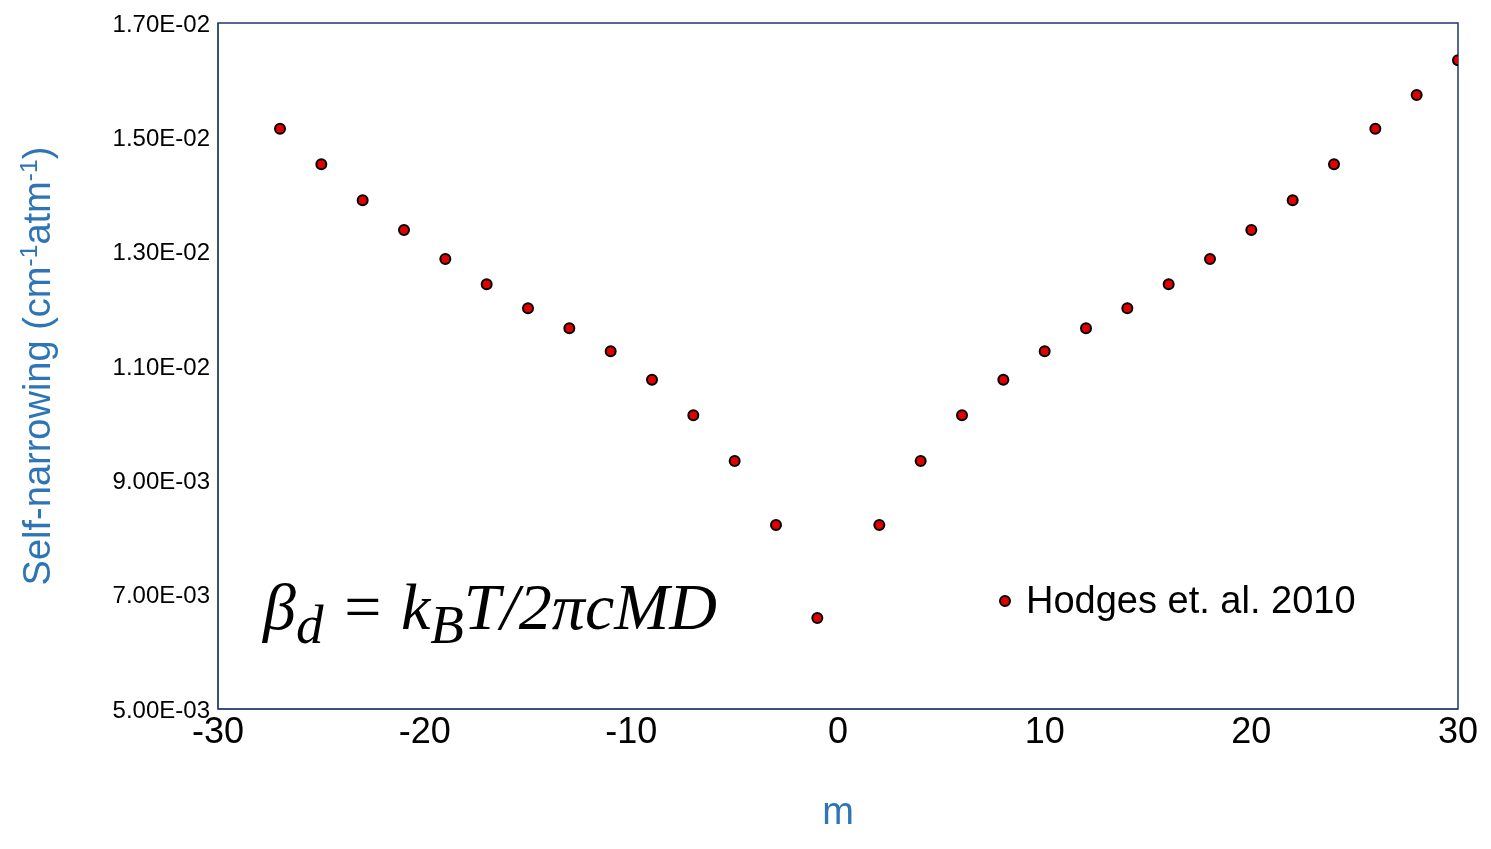 The height and width of the screenshot is (849, 1491). Describe the element at coordinates (161, 595) in the screenshot. I see `y-tick-label: 7.00E-03` at that location.